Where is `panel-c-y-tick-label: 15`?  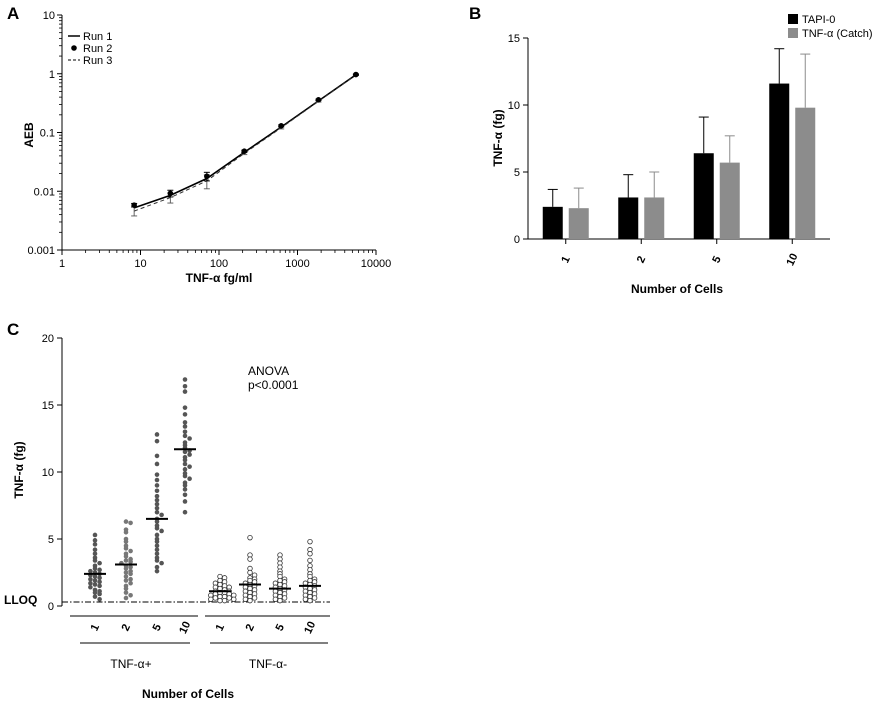 panel-c-y-tick-label: 15 is located at coordinates (48, 406).